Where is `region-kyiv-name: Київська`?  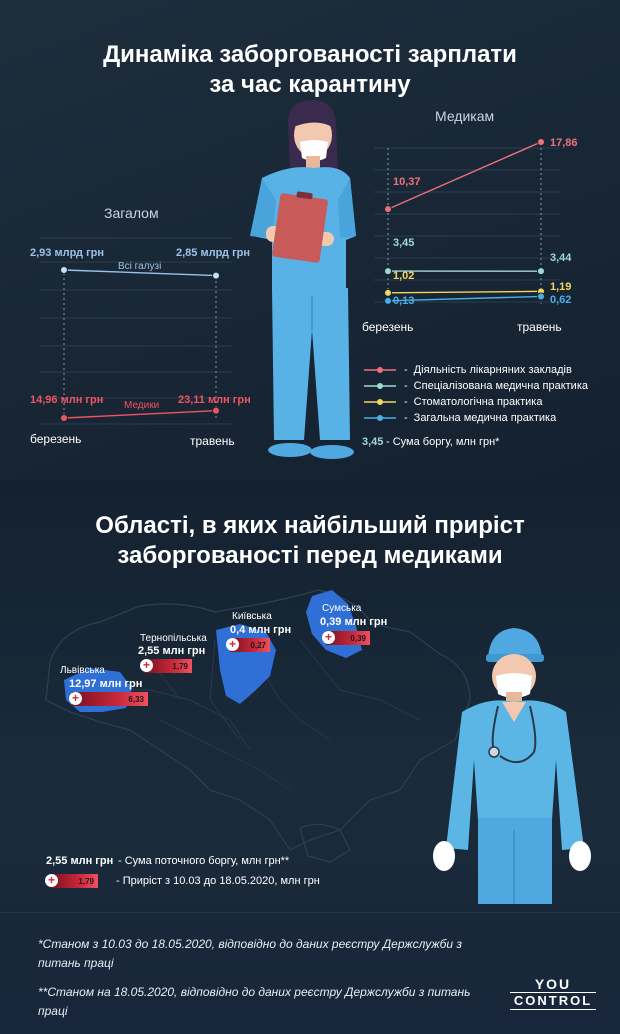
region-kyiv-name: Київська is located at coordinates (252, 616).